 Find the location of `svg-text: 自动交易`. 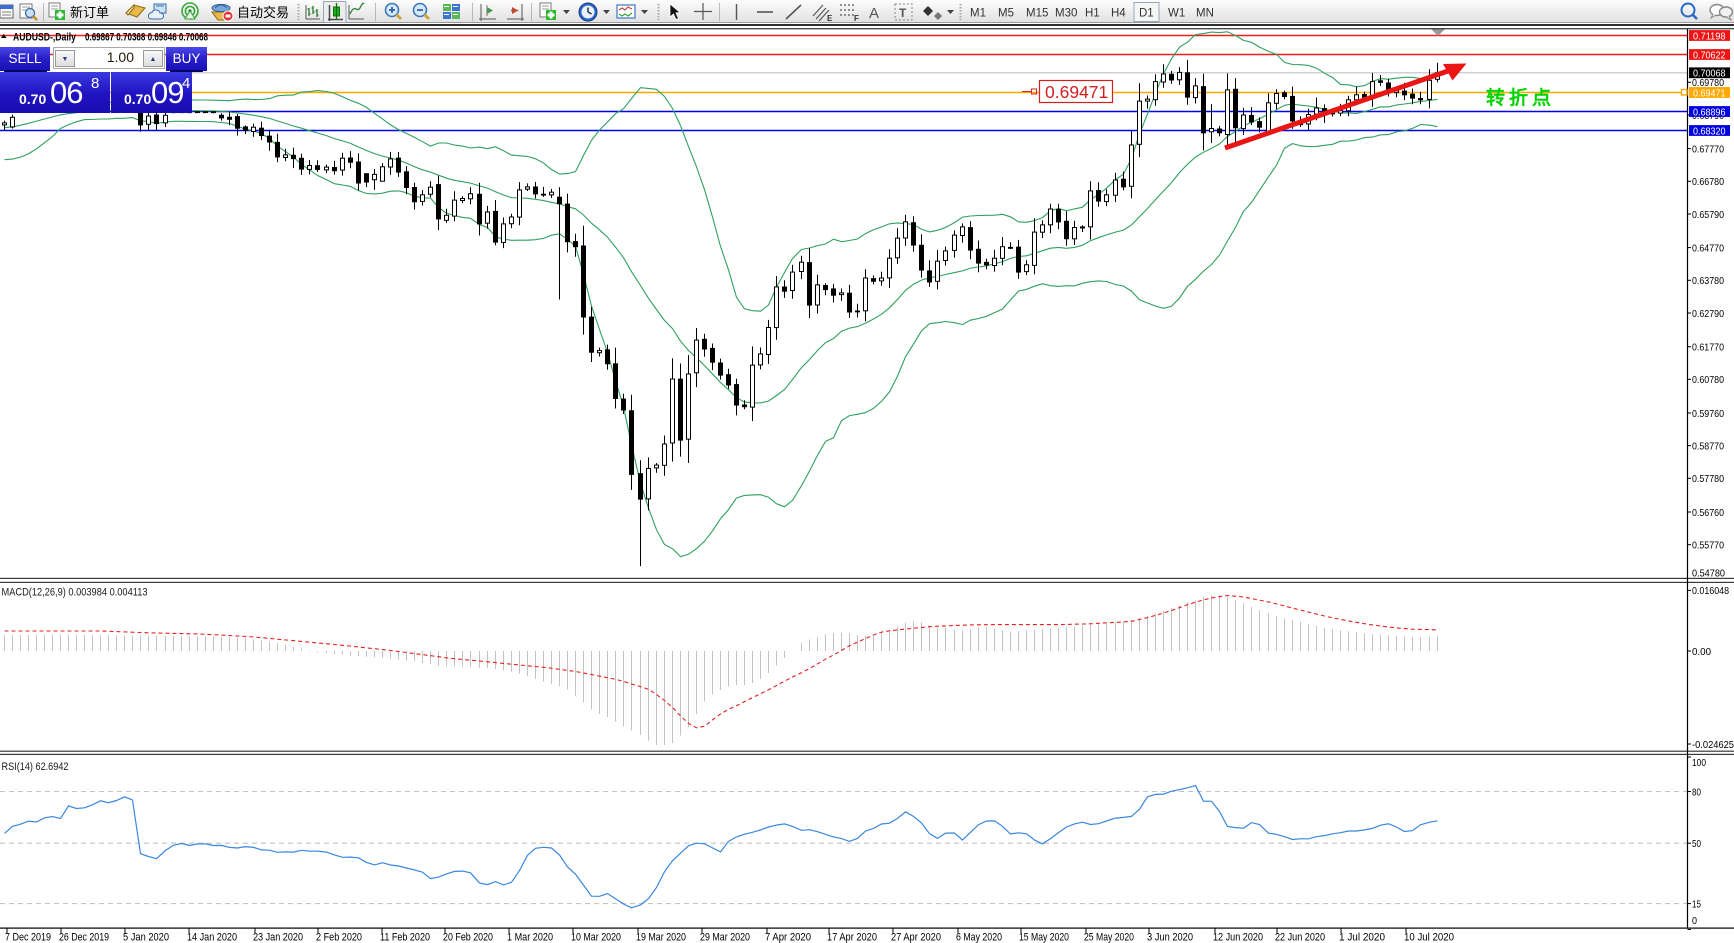

svg-text: 自动交易 is located at coordinates (263, 12).